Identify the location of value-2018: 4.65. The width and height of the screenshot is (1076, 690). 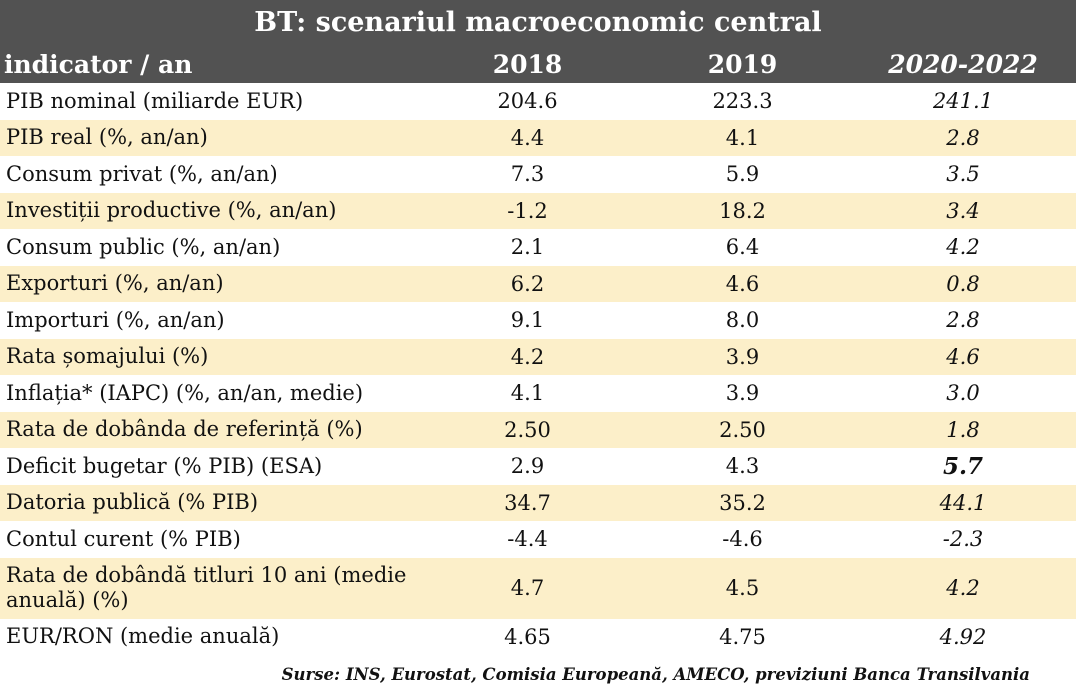
(527, 636).